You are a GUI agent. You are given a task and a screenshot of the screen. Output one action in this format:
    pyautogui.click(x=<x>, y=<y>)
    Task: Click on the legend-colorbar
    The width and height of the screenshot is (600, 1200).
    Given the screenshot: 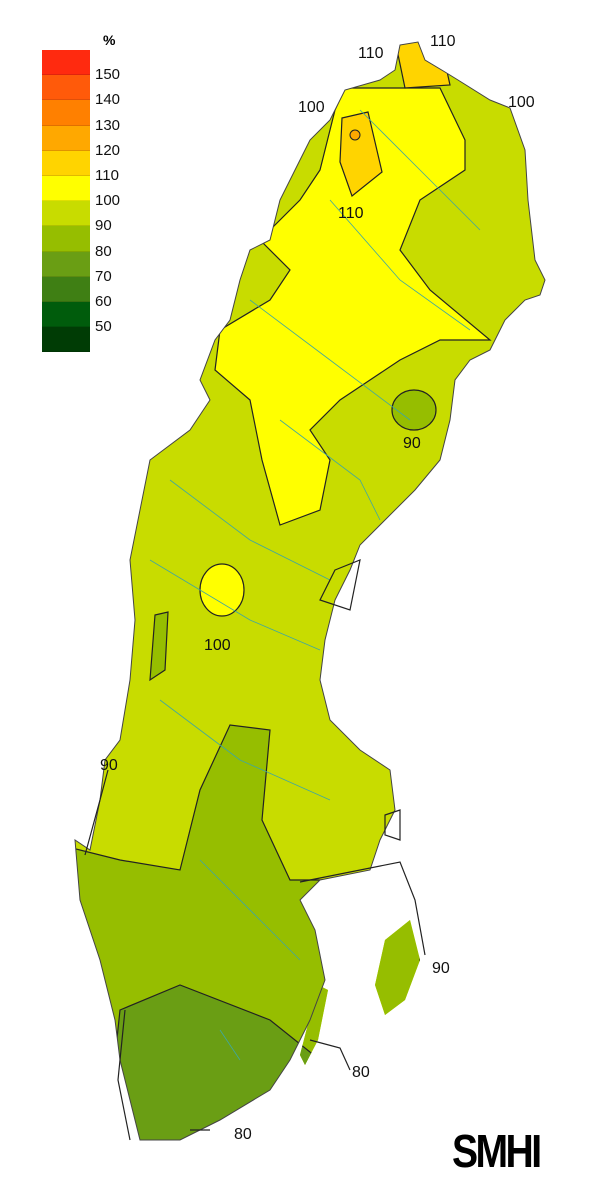 What is the action you would take?
    pyautogui.click(x=66, y=201)
    